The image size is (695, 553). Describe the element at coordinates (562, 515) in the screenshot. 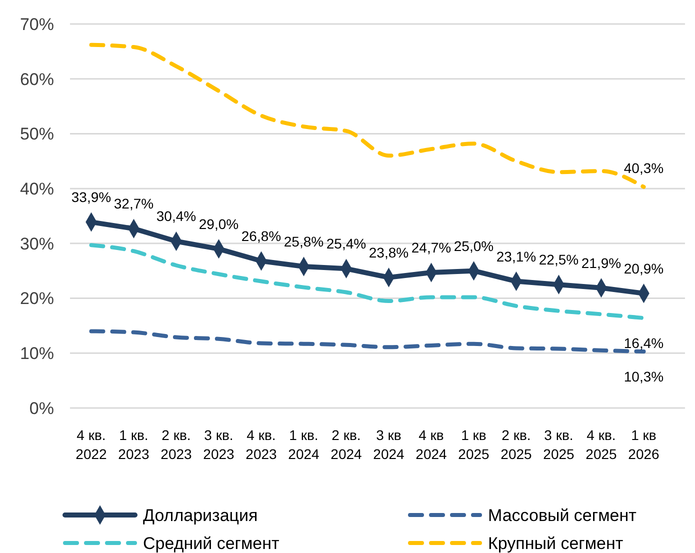

I see `legend-label: Массовый сегмент` at that location.